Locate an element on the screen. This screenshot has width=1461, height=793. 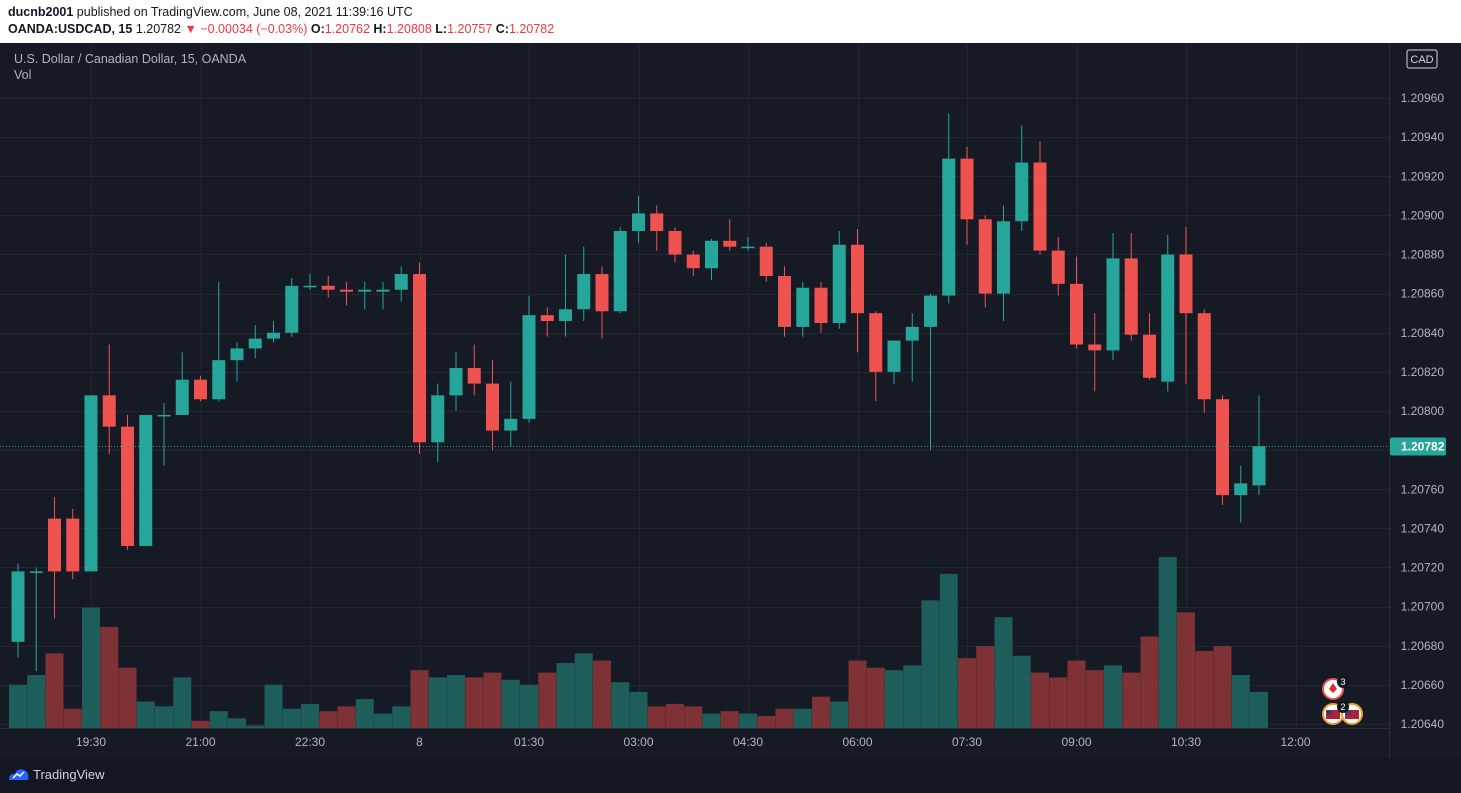
current-price-label: 1.20782 is located at coordinates (1423, 447).